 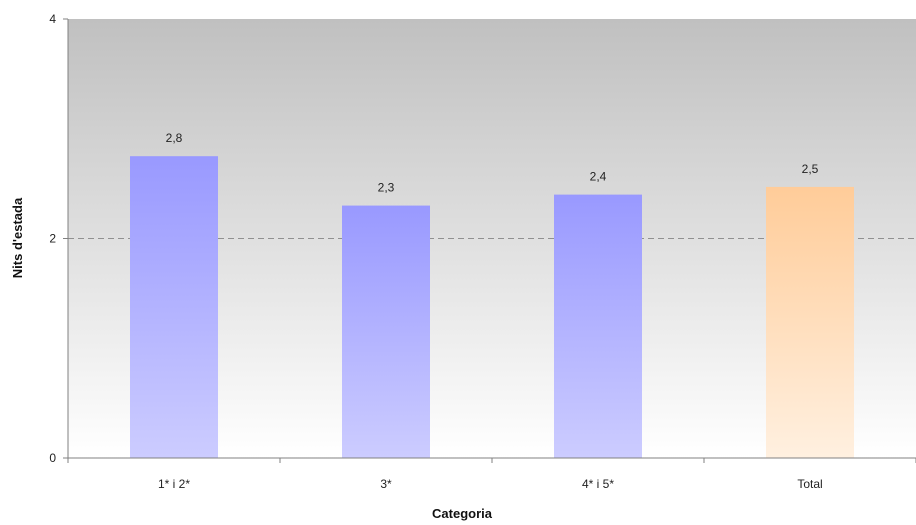 What do you see at coordinates (386, 484) in the screenshot?
I see `x-tick-label: 3*` at bounding box center [386, 484].